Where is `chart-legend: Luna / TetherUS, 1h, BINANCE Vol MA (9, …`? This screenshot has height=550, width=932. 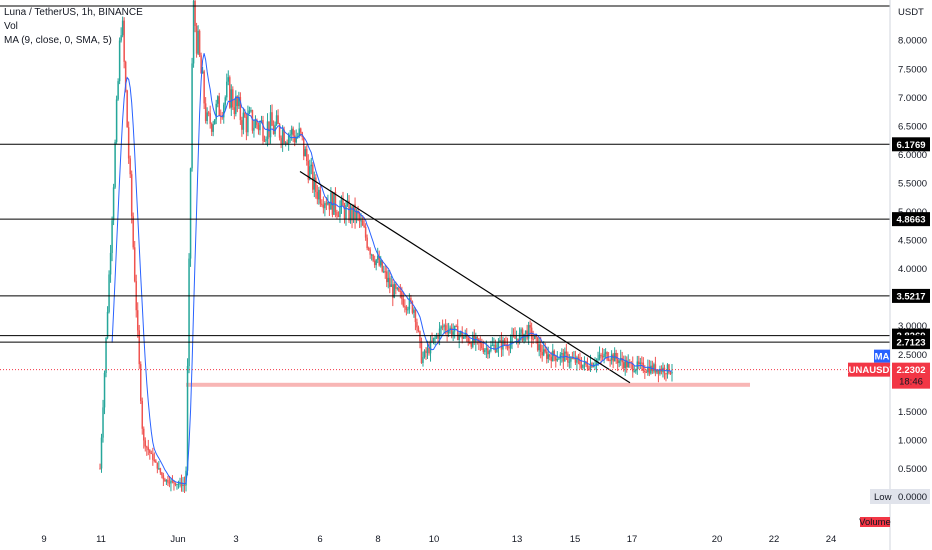
chart-legend: Luna / TetherUS, 1h, BINANCE Vol MA (9, … is located at coordinates (73, 27).